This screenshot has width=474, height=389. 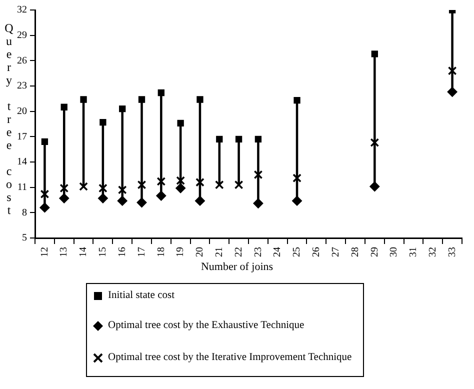 I want to click on legend-label: Optimal tree cost by the Iterative Improvement Technique, so click(x=230, y=357).